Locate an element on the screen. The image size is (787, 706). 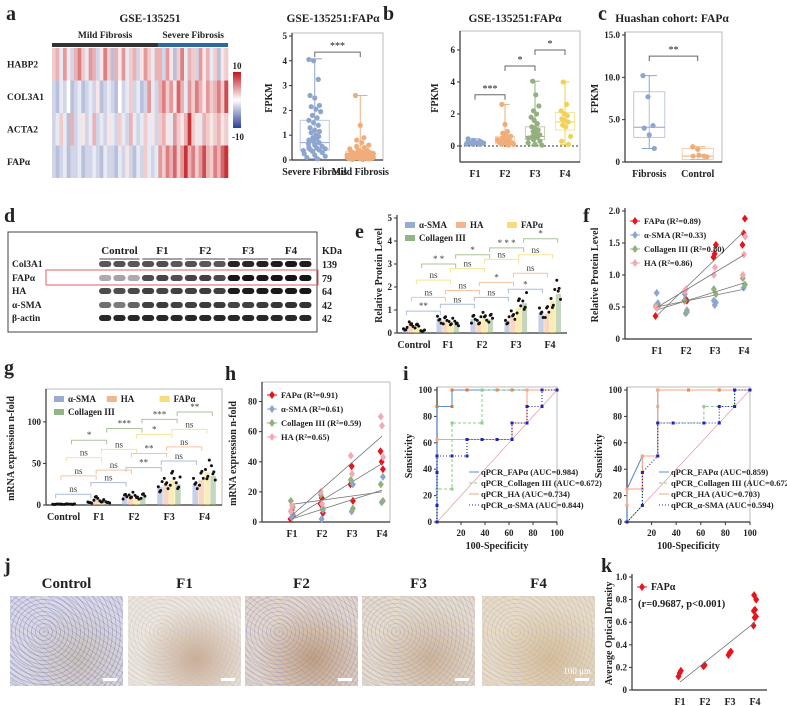
x-tick-label: 80 is located at coordinates (534, 533).